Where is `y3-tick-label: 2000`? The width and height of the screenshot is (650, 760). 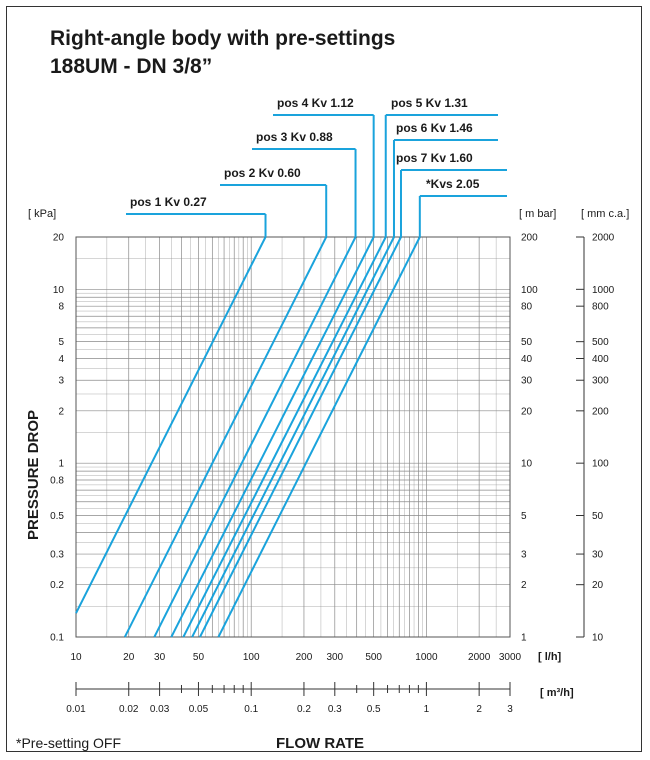 y3-tick-label: 2000 is located at coordinates (603, 238).